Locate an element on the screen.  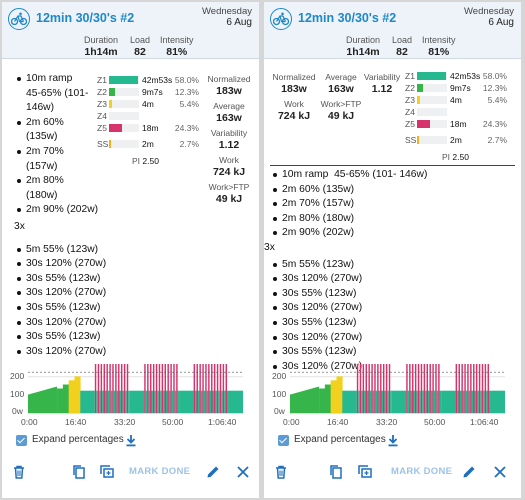
x-tick-label: 0:00 is located at coordinates (29, 422).